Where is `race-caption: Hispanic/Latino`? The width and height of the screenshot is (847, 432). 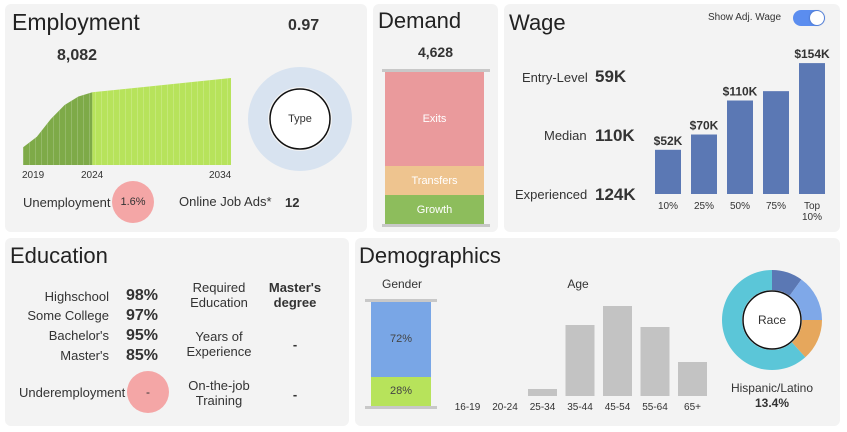
race-caption: Hispanic/Latino is located at coordinates (772, 388).